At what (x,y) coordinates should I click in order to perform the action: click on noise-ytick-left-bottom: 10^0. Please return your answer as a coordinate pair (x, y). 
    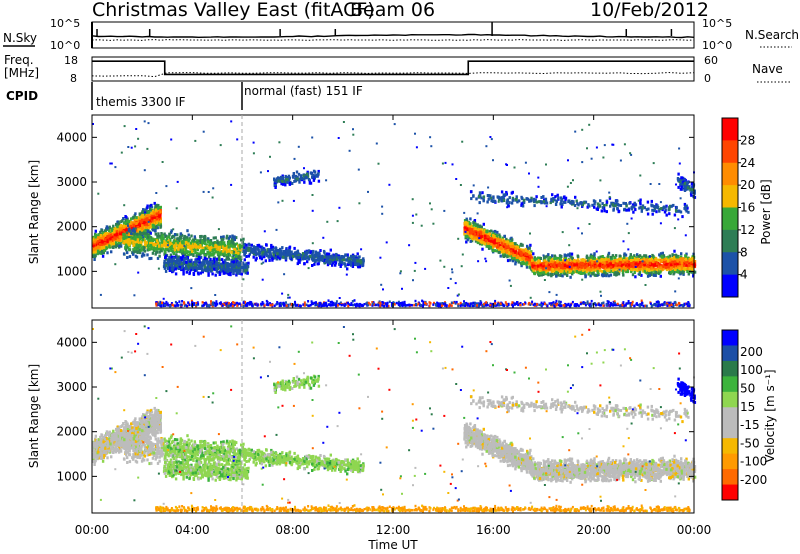
    Looking at the image, I should click on (65, 45).